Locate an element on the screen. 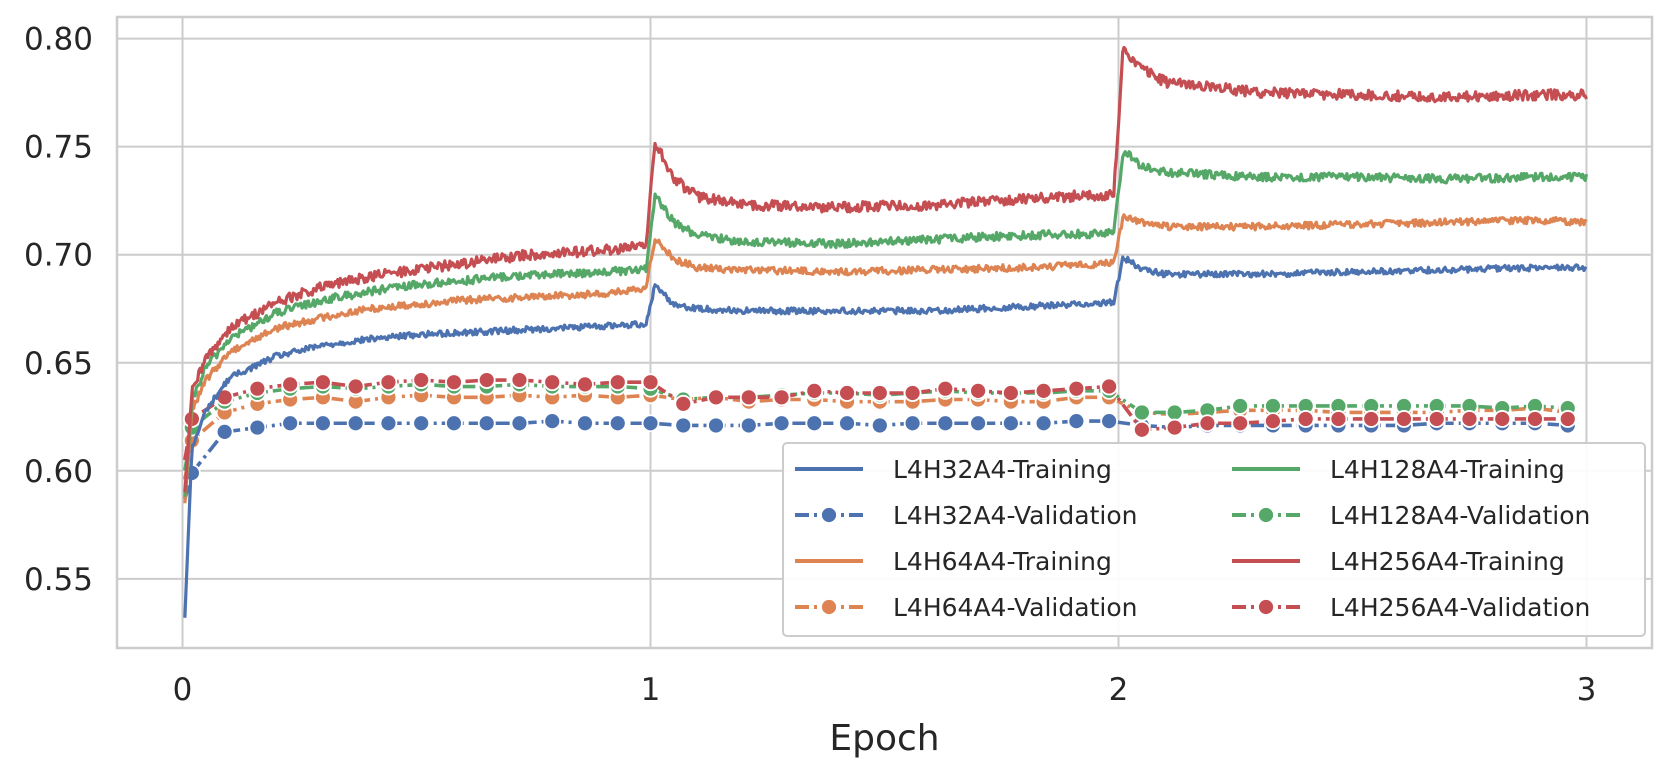 Image resolution: width=1660 pixels, height=773 pixels. legend-label: L4H256A4-Training is located at coordinates (1447, 561).